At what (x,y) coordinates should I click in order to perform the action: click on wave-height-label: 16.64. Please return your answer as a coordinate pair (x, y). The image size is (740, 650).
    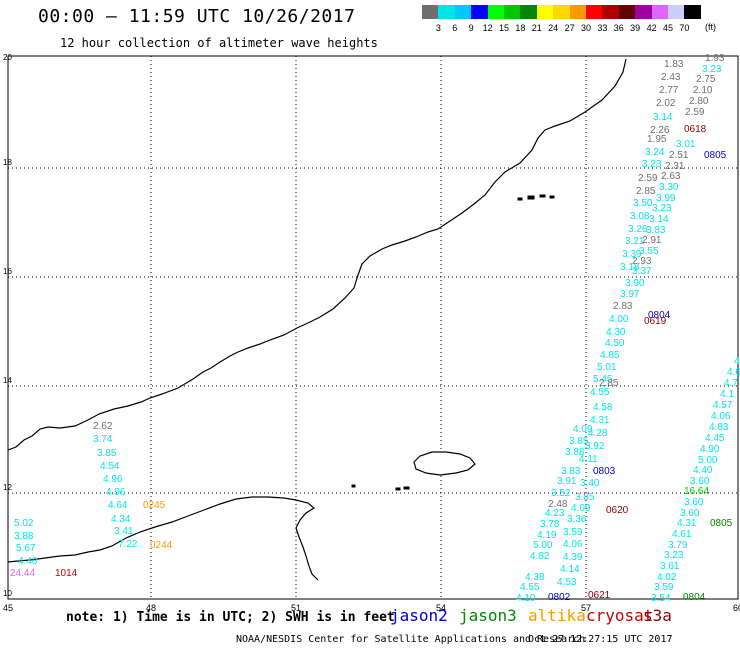
    Looking at the image, I should click on (696, 491).